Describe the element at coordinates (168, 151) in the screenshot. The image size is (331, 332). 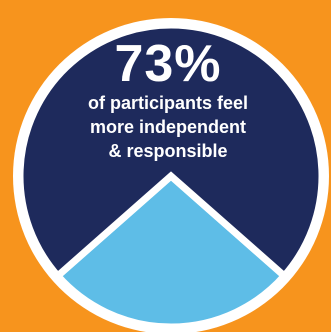
I see `caption-line-3: & responsible` at that location.